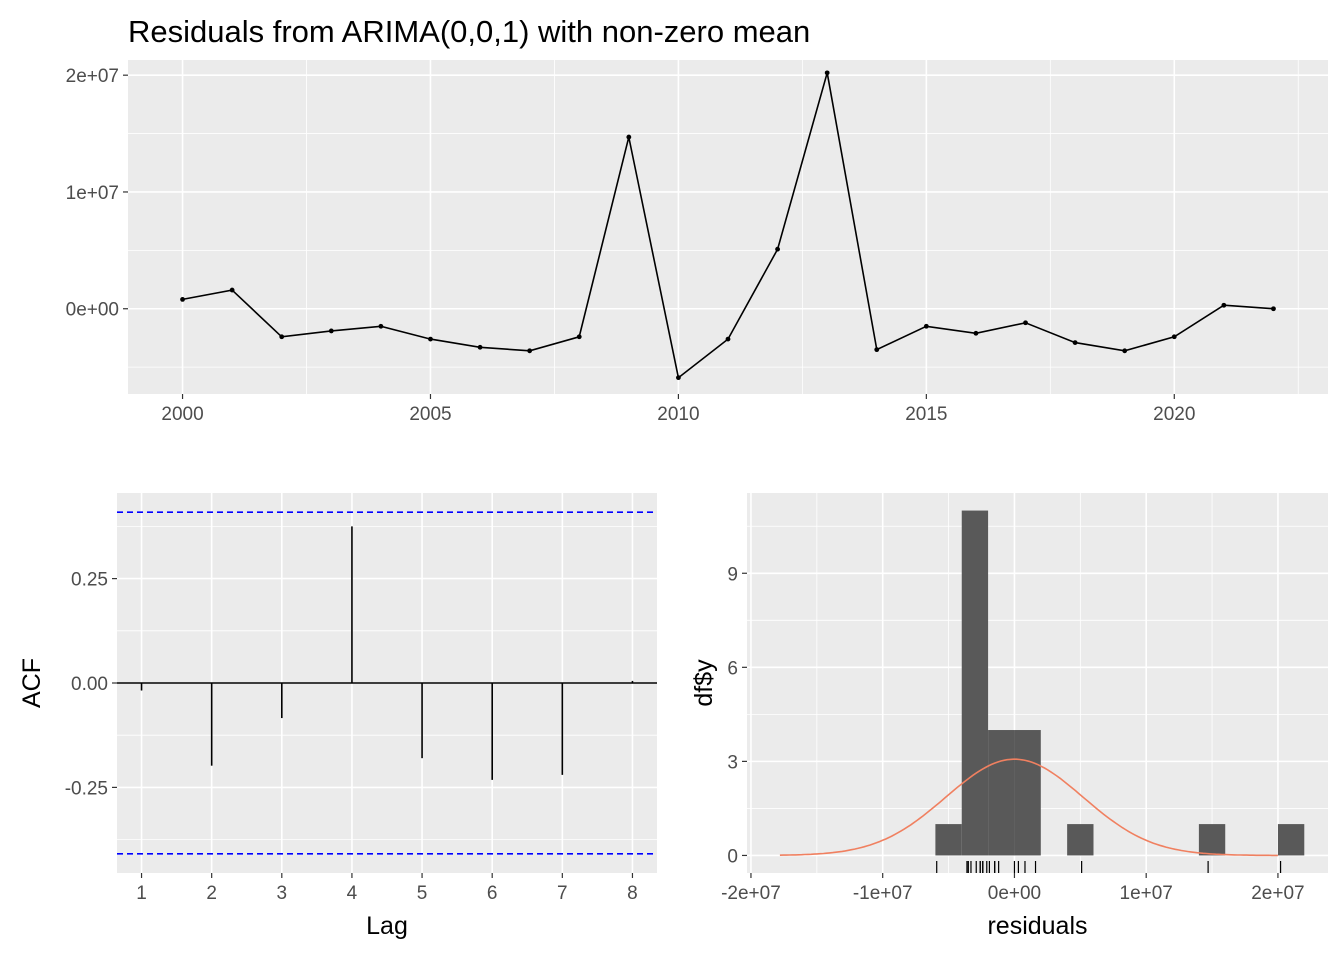 This screenshot has height=960, width=1344. I want to click on x-tick-label: 2000, so click(182, 414).